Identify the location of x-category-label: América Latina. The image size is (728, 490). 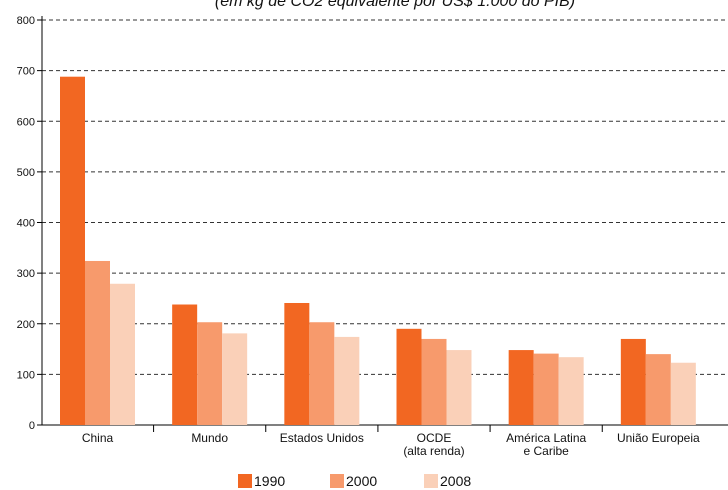
(546, 438).